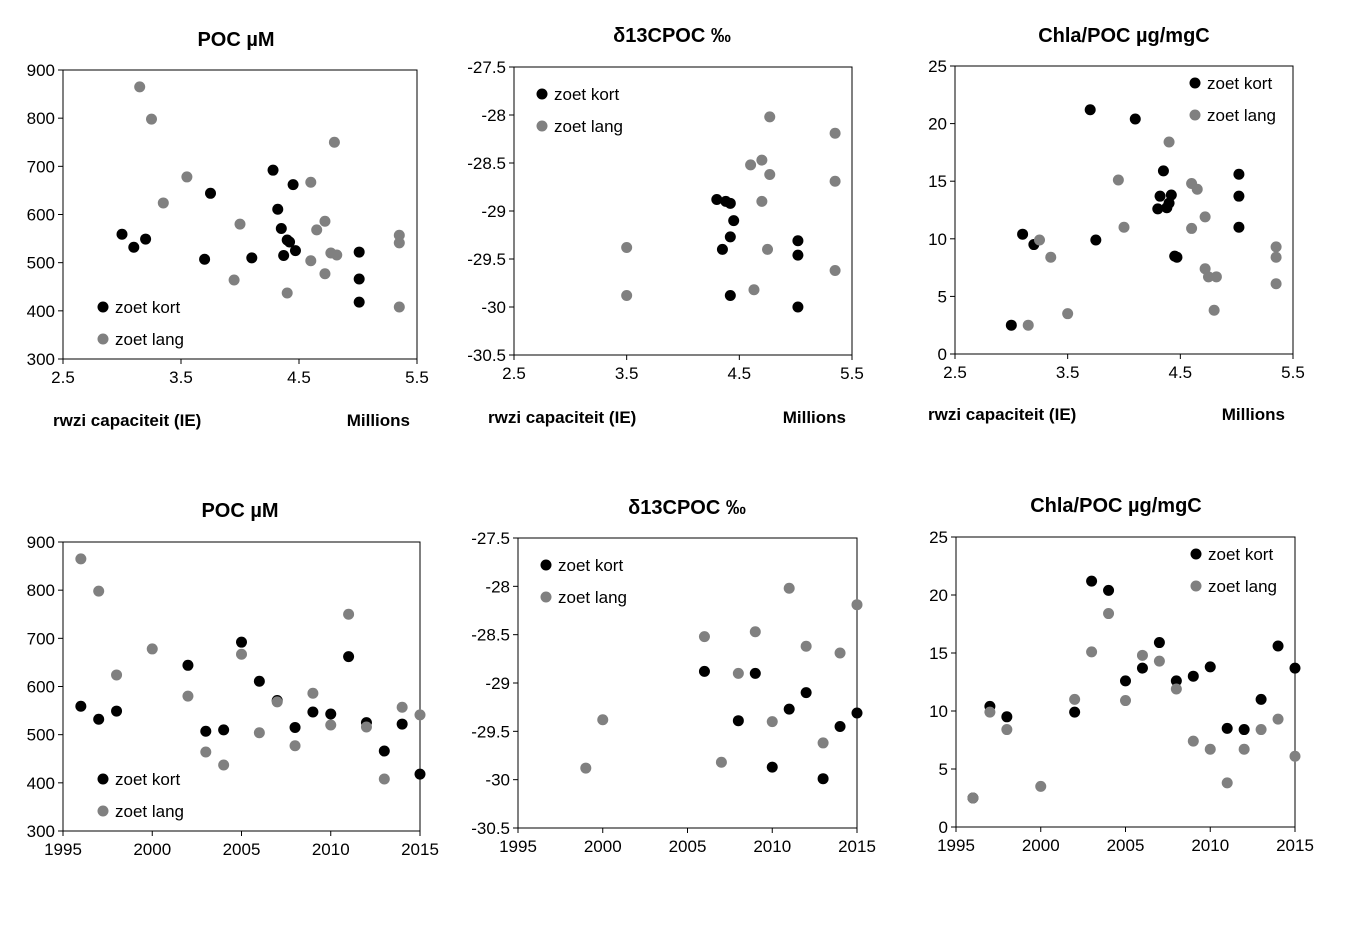  Describe the element at coordinates (937, 181) in the screenshot. I see `y-tick-label: 15` at that location.